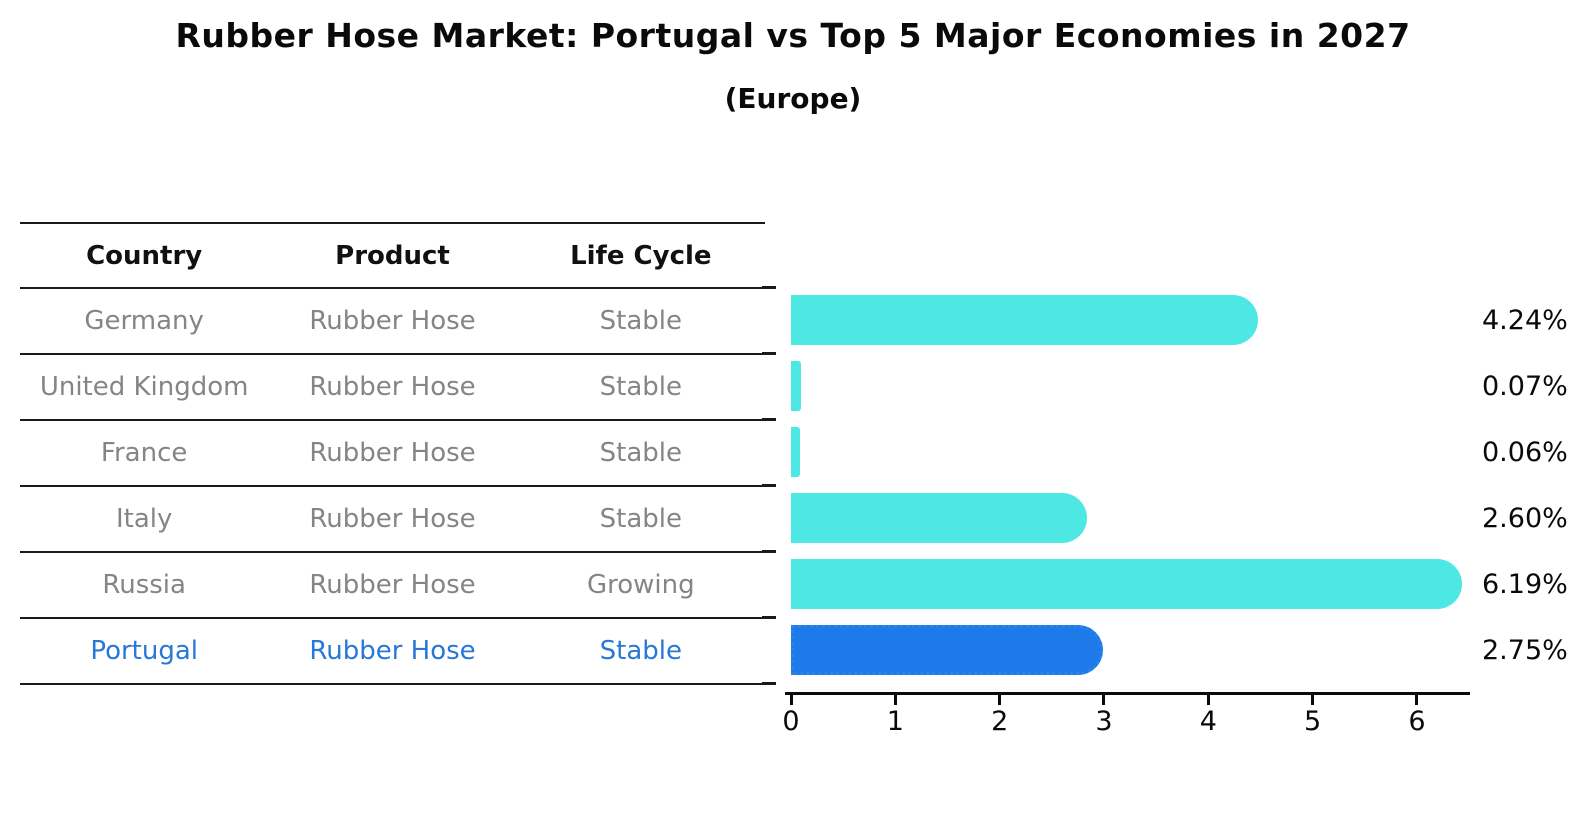 The height and width of the screenshot is (823, 1586). Describe the element at coordinates (144, 585) in the screenshot. I see `cell-country: Russia` at that location.